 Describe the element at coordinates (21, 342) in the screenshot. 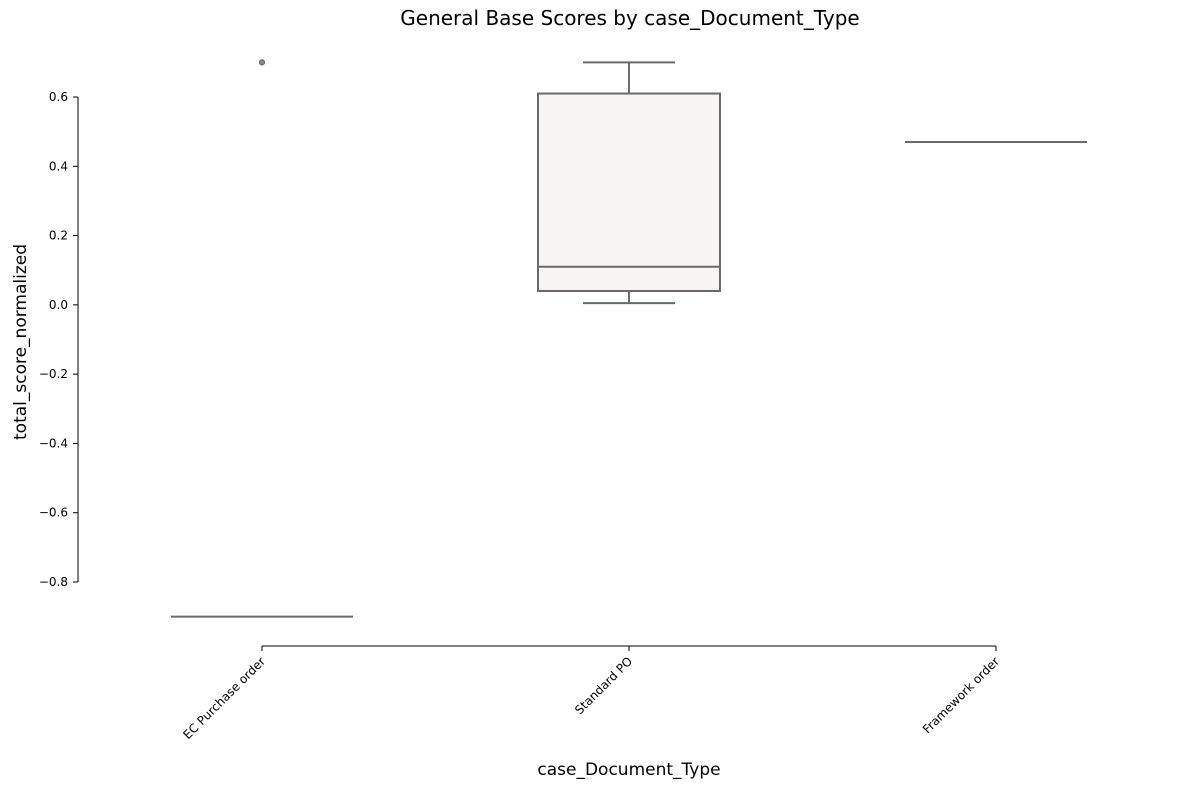

I see `y-axis-label: total_score_normalized` at that location.